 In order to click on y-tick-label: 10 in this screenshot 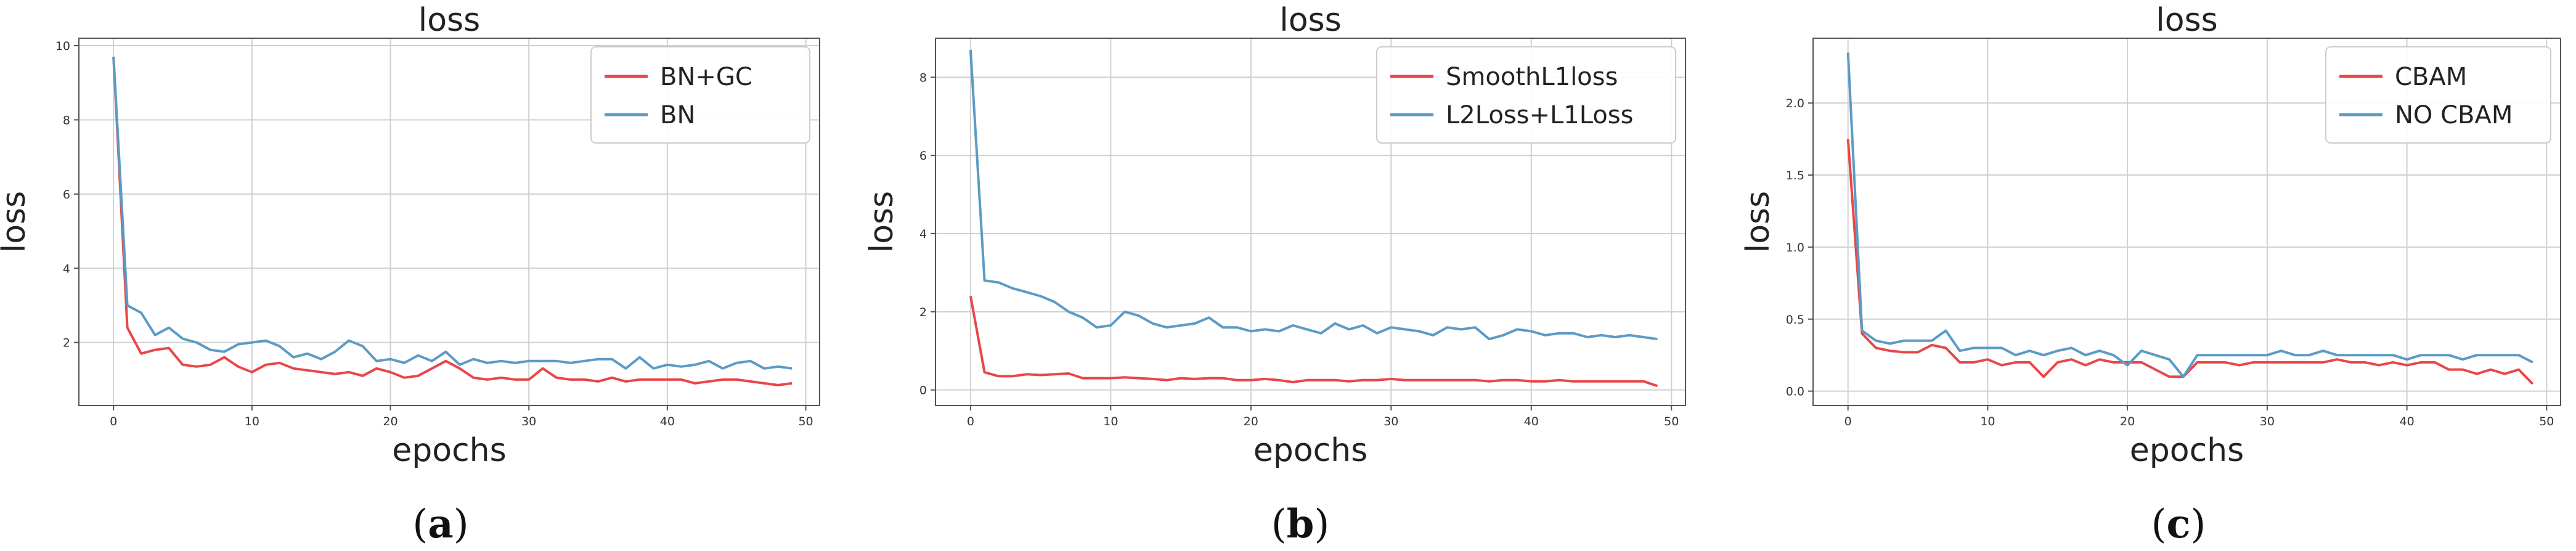, I will do `click(63, 46)`.